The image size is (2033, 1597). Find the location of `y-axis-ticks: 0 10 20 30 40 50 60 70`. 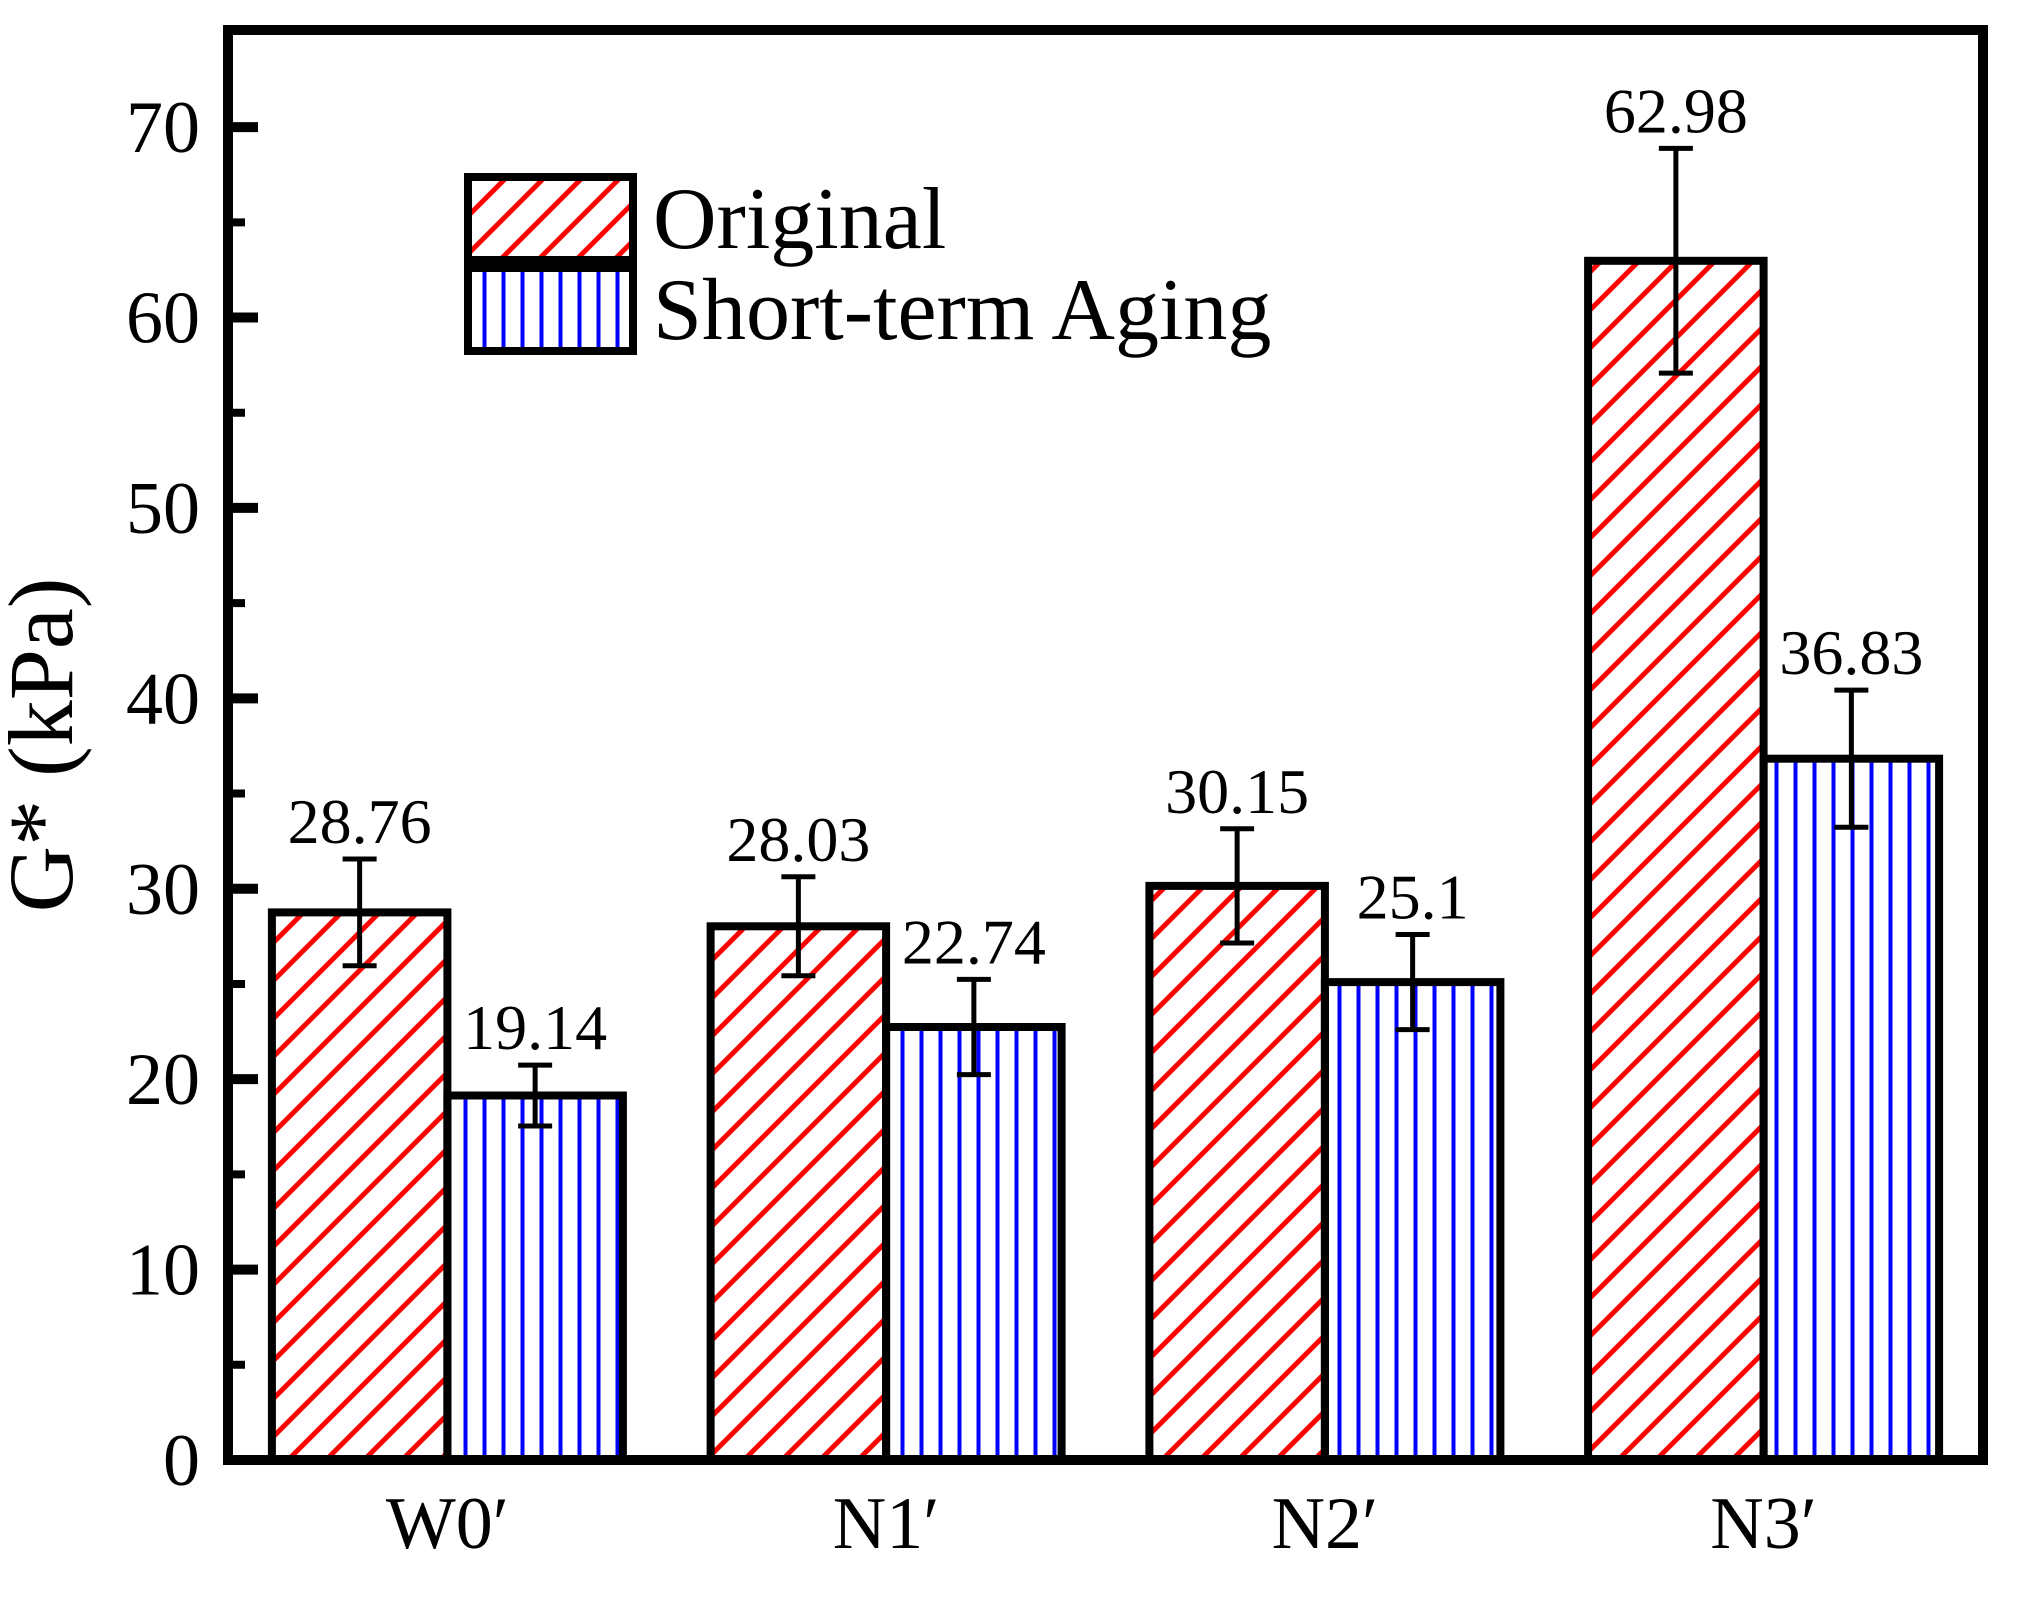

y-axis-ticks: 0 10 20 30 40 50 60 70 is located at coordinates (192, 794).